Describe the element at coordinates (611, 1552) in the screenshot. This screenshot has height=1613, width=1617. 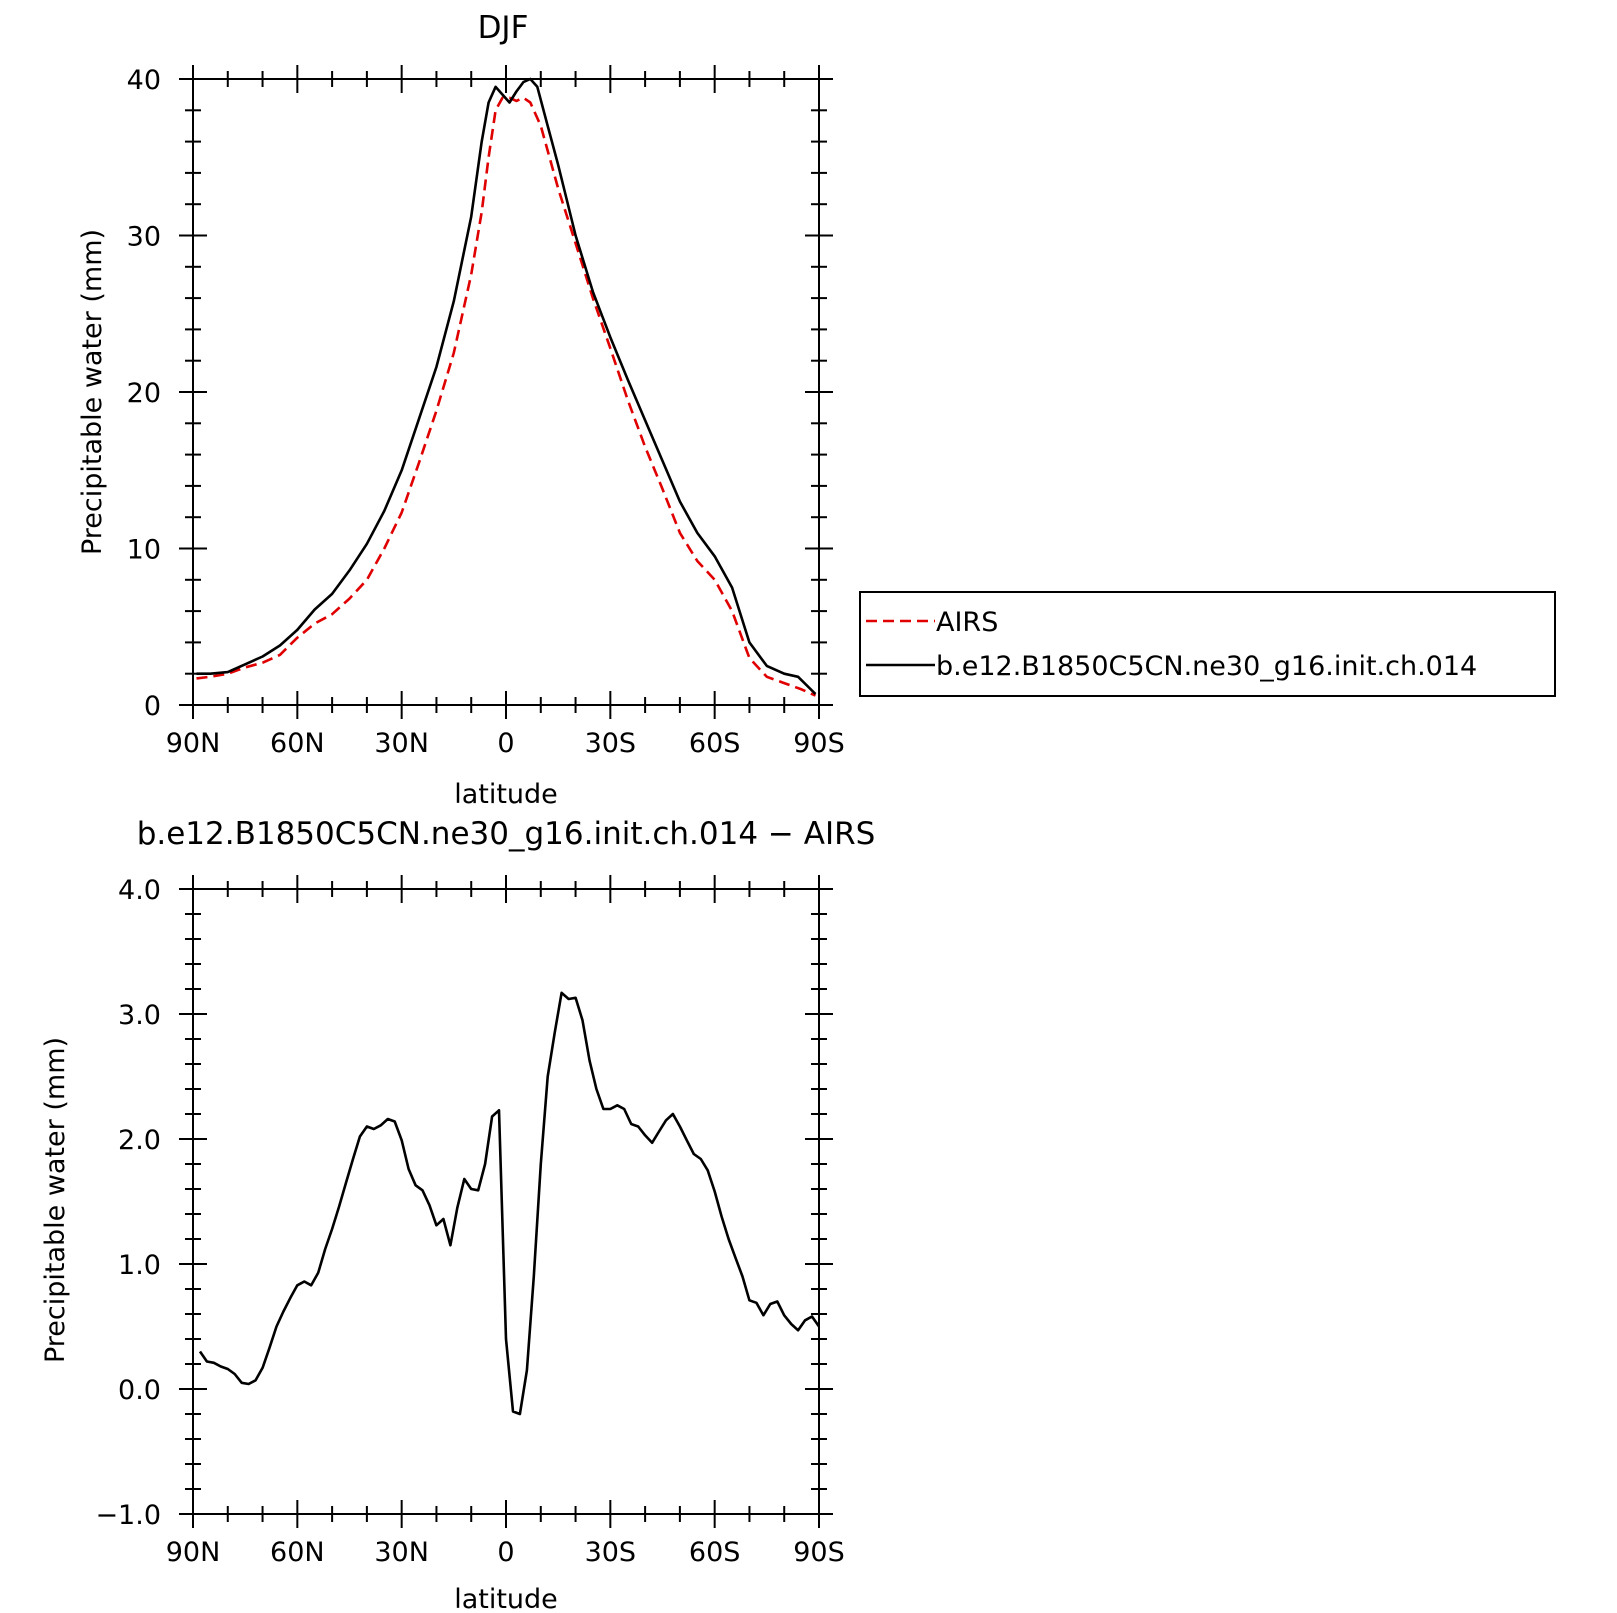
I see `bottom-x-tick-label: 30S` at that location.